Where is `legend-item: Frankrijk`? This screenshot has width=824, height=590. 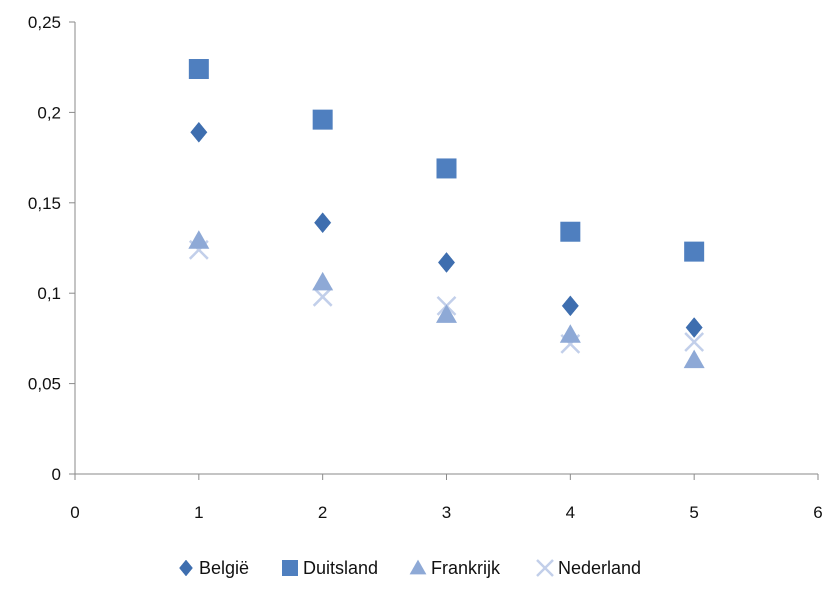 legend-item: Frankrijk is located at coordinates (455, 568).